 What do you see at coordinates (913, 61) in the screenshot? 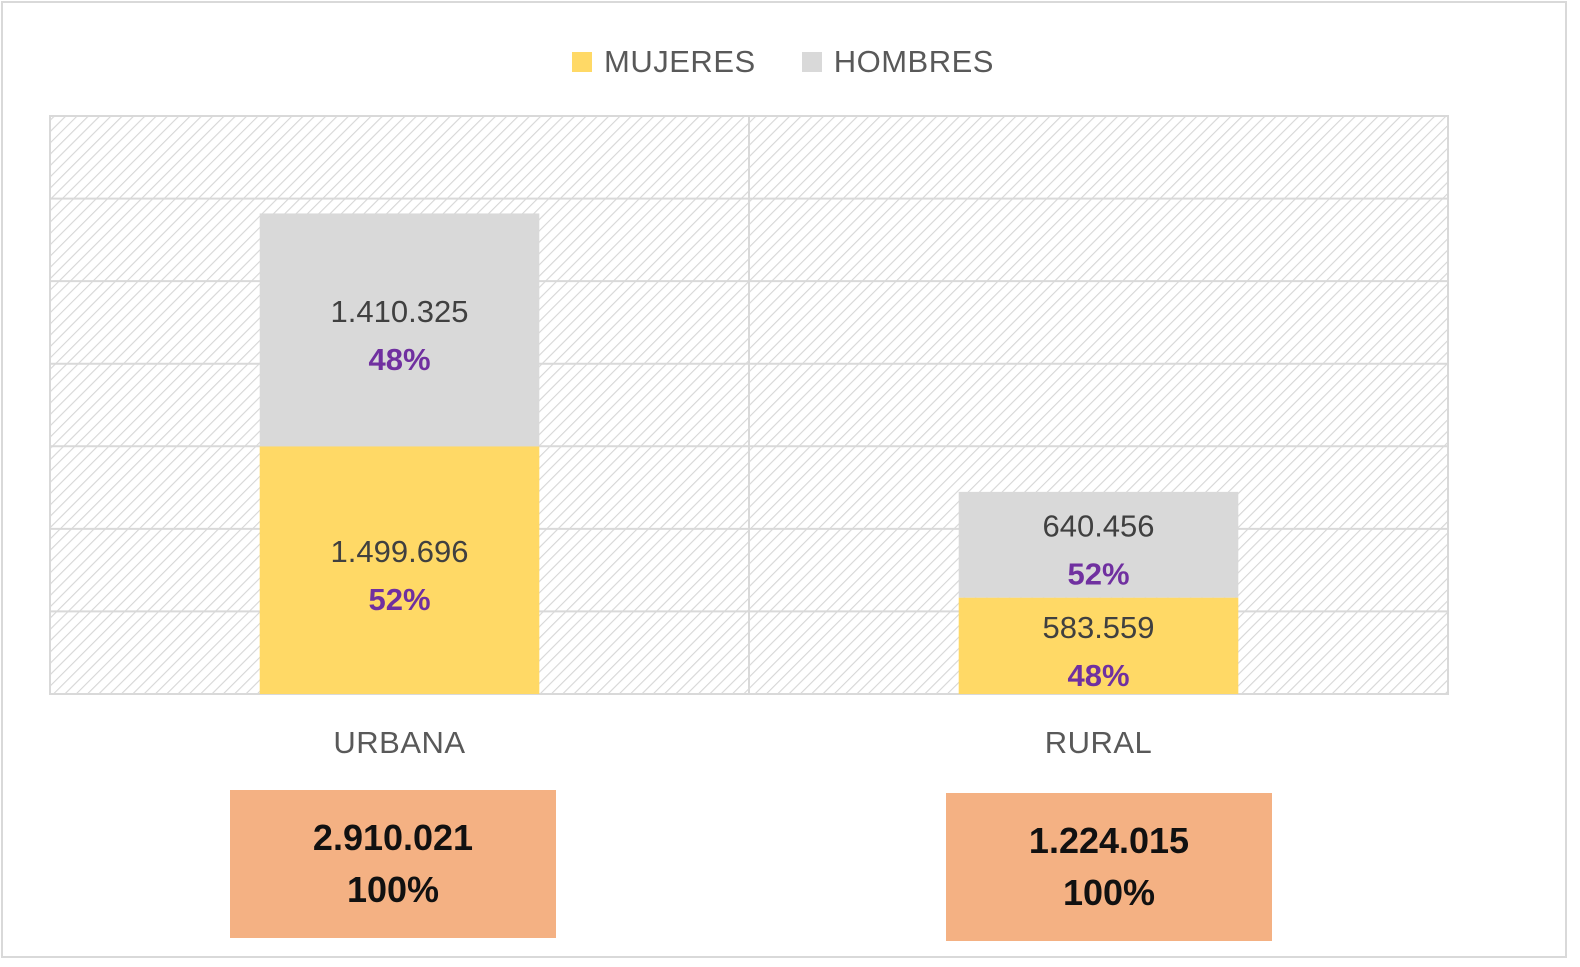
I see `legend-label-hombres: HOMBRES` at bounding box center [913, 61].